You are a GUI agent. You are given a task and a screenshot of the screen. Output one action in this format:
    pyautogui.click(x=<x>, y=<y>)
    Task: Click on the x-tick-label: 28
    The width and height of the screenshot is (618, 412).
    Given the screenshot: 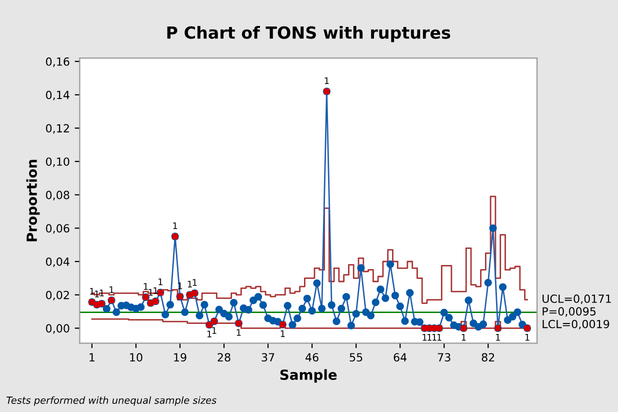 What is the action you would take?
    pyautogui.click(x=224, y=357)
    